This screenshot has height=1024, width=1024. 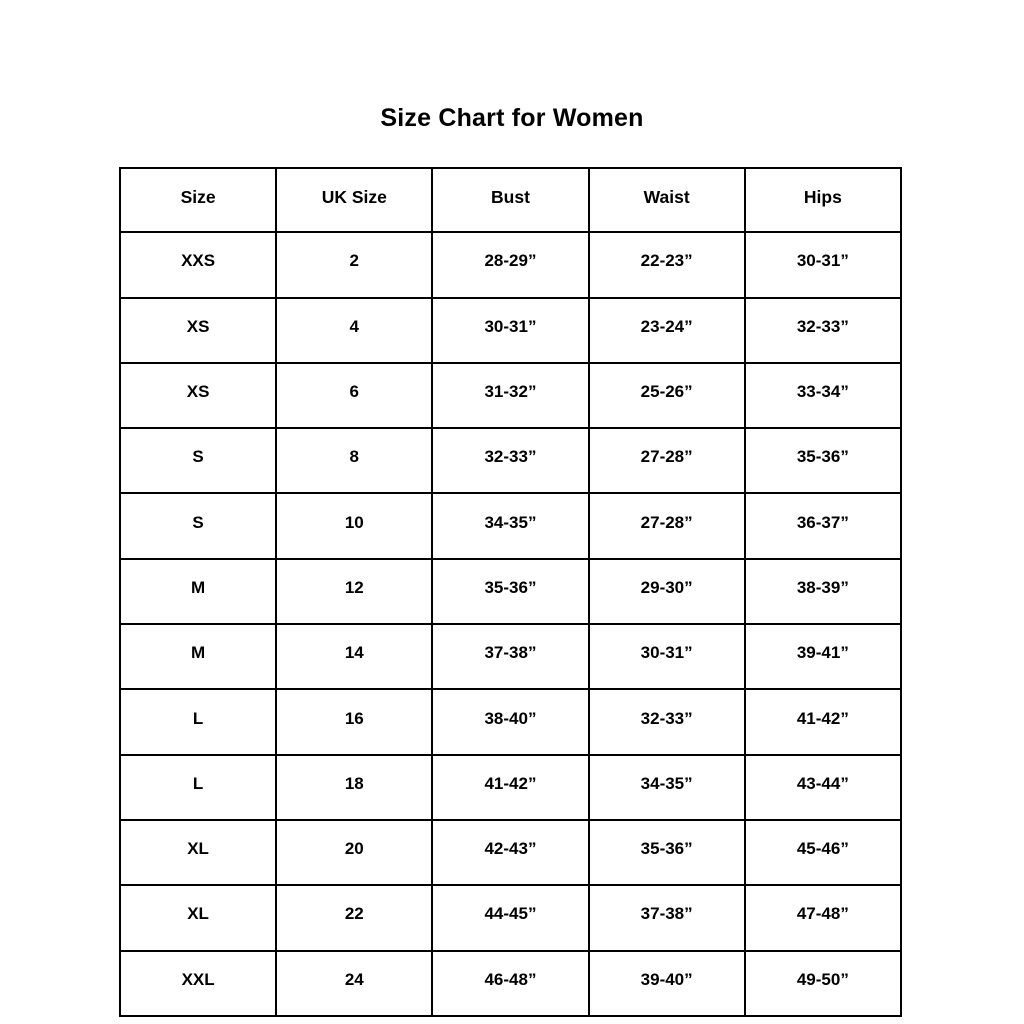 What do you see at coordinates (666, 395) in the screenshot?
I see `cell-waist: 25-26”` at bounding box center [666, 395].